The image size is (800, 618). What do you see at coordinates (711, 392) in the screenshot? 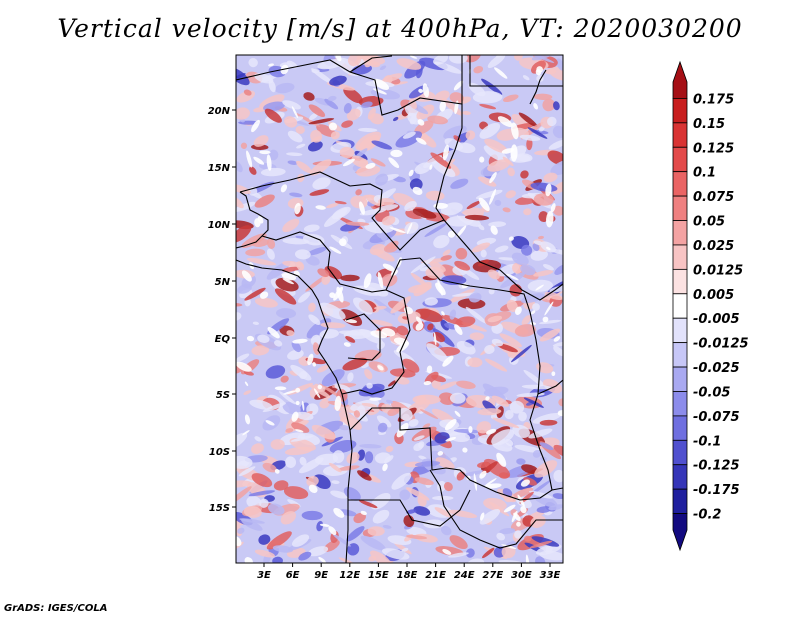
I see `colorbar-label: -0.05` at bounding box center [711, 392].